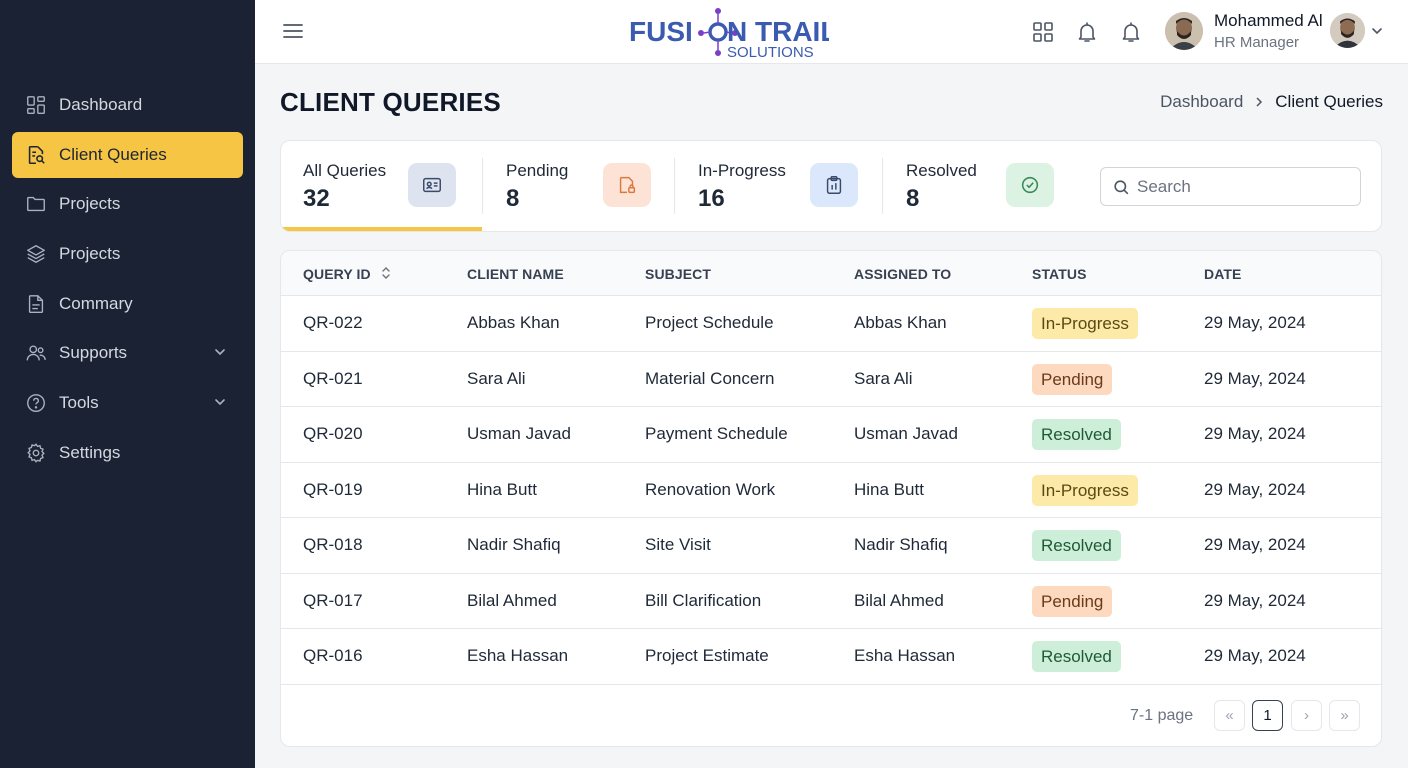  I want to click on column-header-subject: SUBJECT, so click(678, 274).